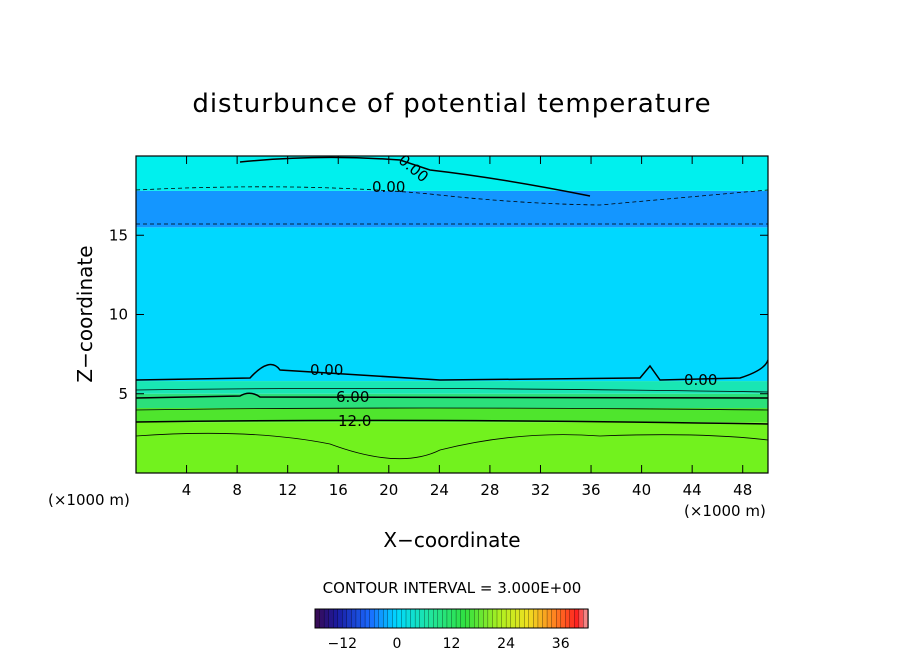 The image size is (904, 654). I want to click on colorbar-tick-label: −12, so click(343, 644).